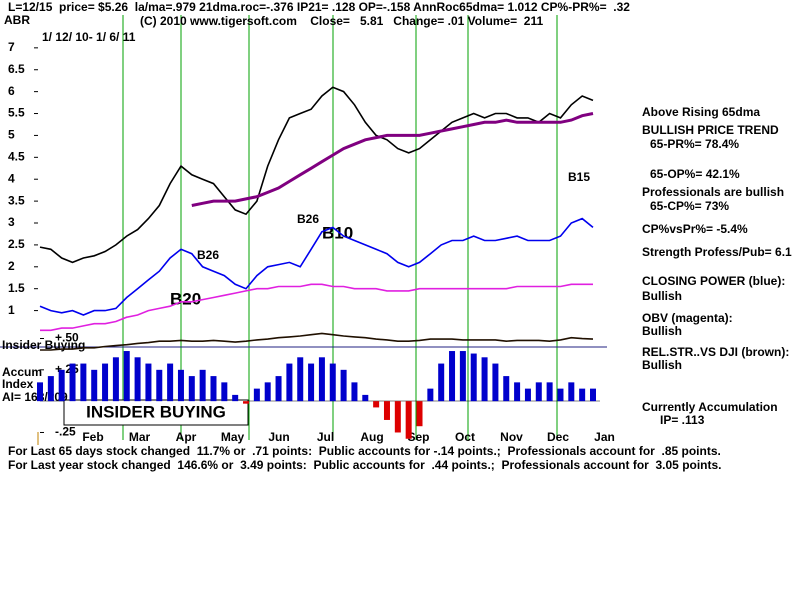  I want to click on y-tick-label: 4, so click(11, 178).